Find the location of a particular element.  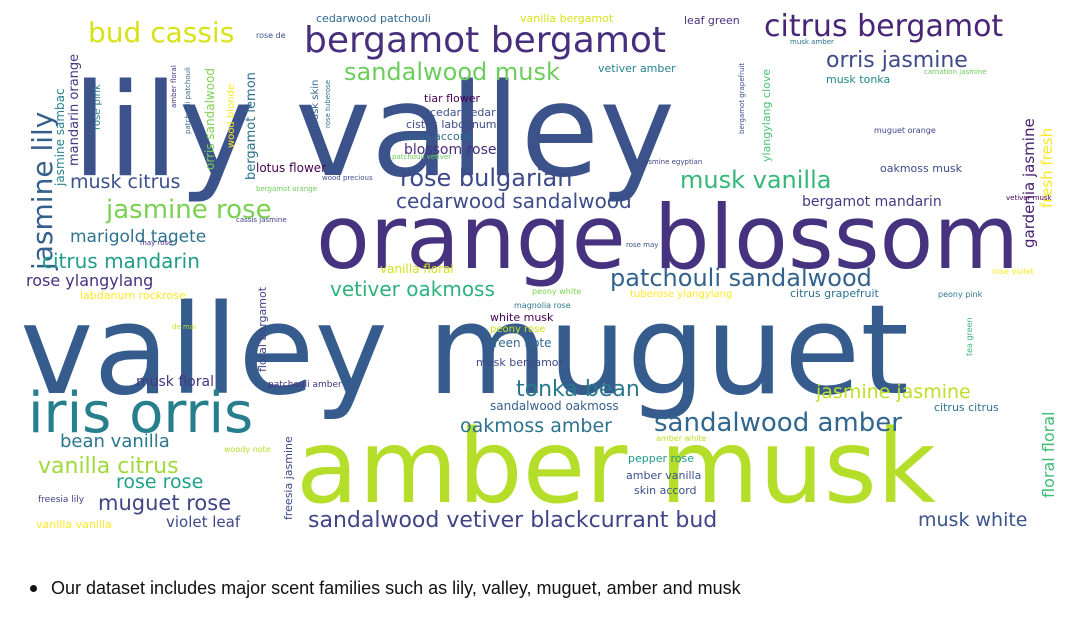

word: citrus grapefruit is located at coordinates (835, 293).